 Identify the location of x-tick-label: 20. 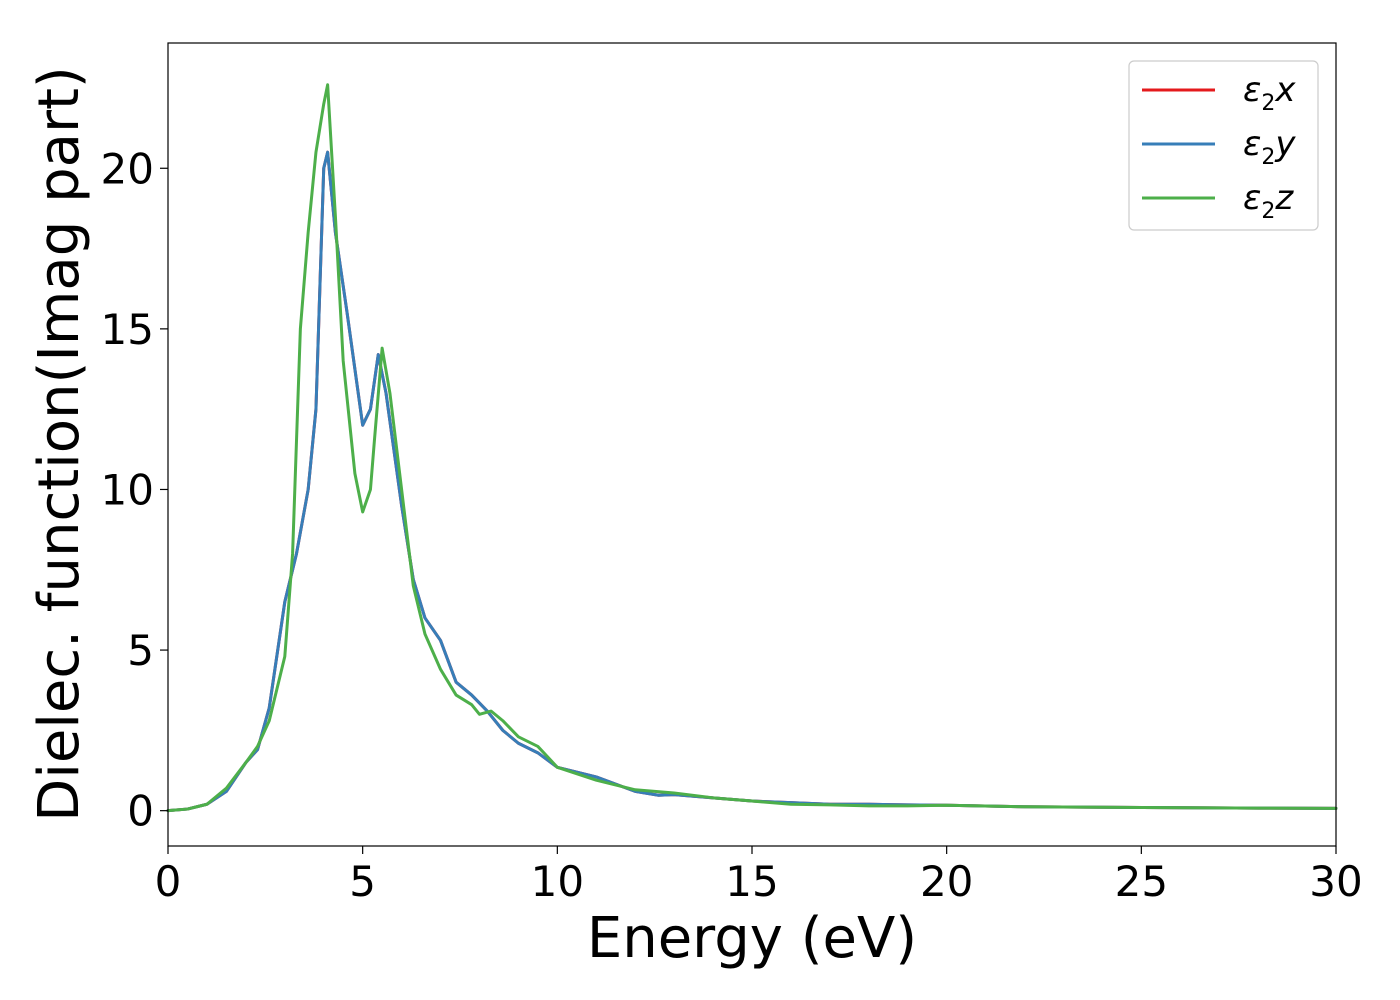
(946, 881).